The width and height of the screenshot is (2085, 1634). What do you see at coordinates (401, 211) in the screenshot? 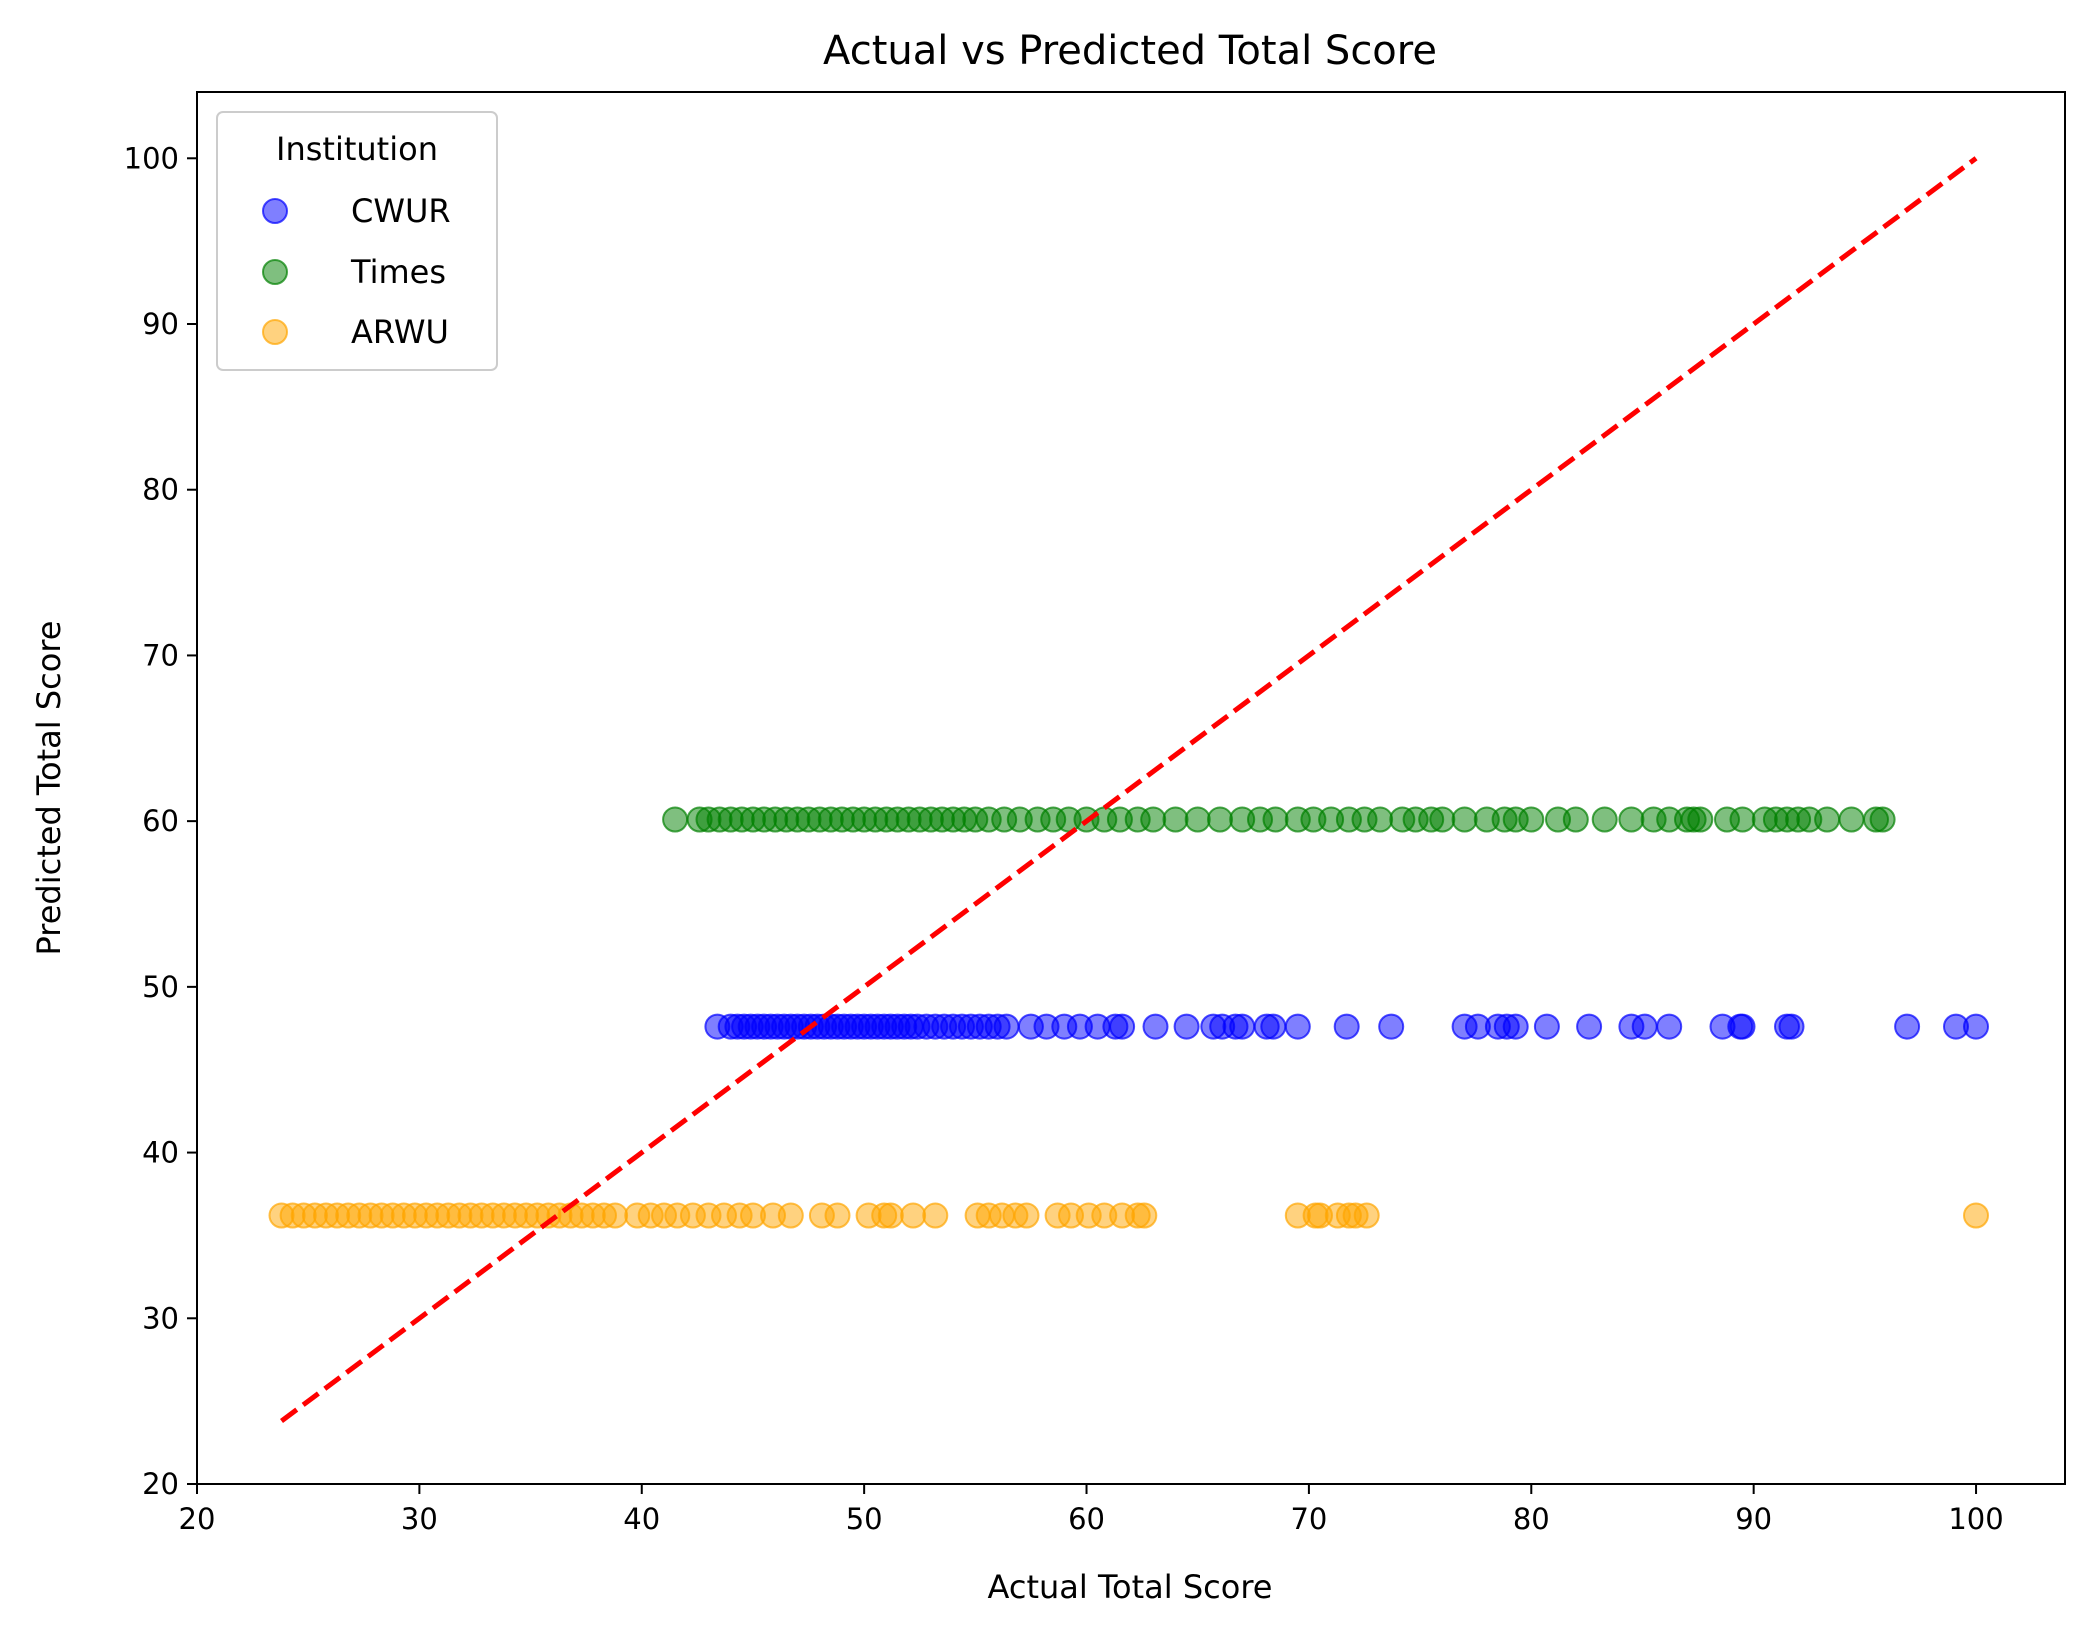
I see `legend-label-cwur: CWUR` at bounding box center [401, 211].